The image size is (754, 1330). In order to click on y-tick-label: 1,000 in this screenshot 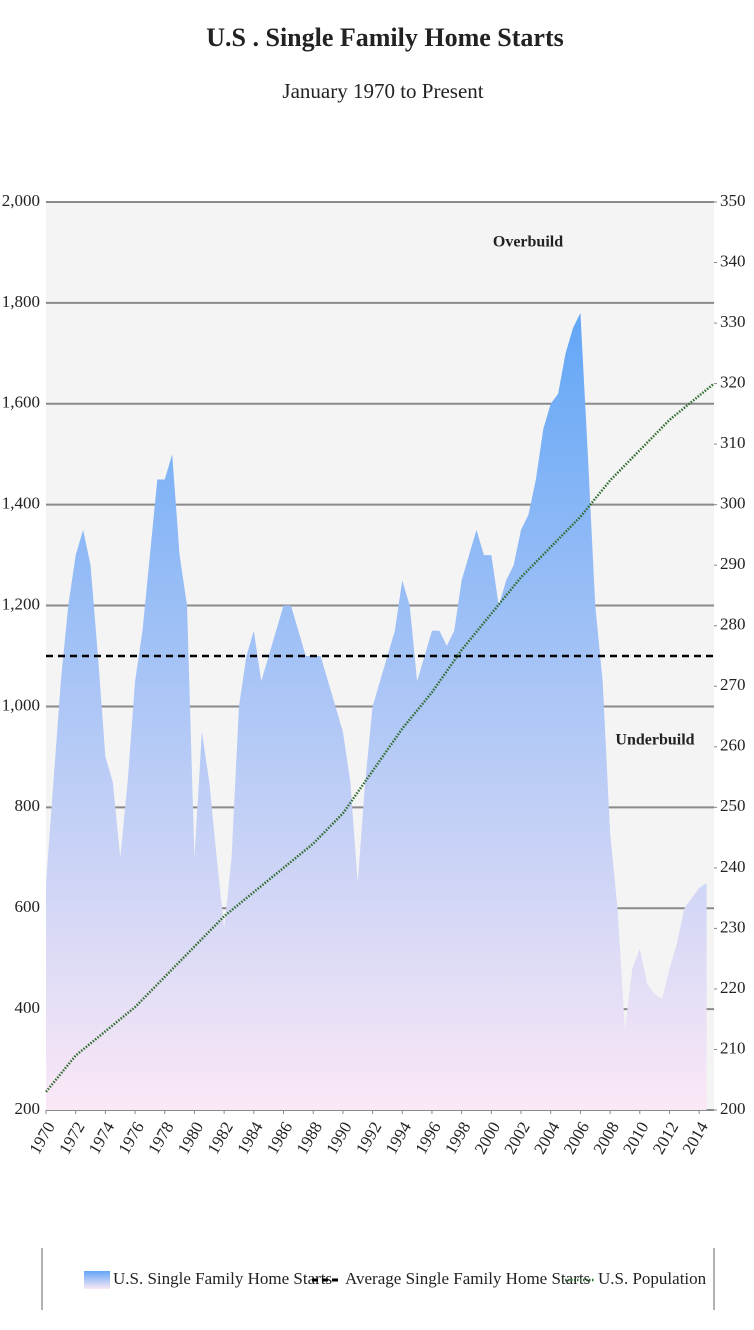, I will do `click(21, 704)`.